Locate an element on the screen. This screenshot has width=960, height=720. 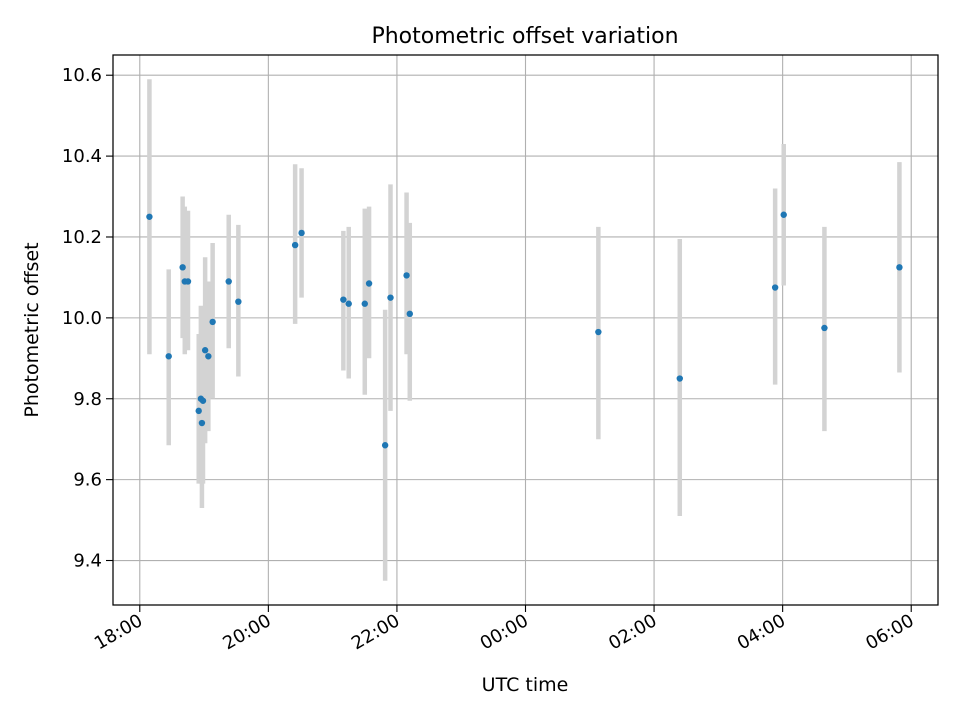
y-tick-label: 10.4 is located at coordinates (82, 156).